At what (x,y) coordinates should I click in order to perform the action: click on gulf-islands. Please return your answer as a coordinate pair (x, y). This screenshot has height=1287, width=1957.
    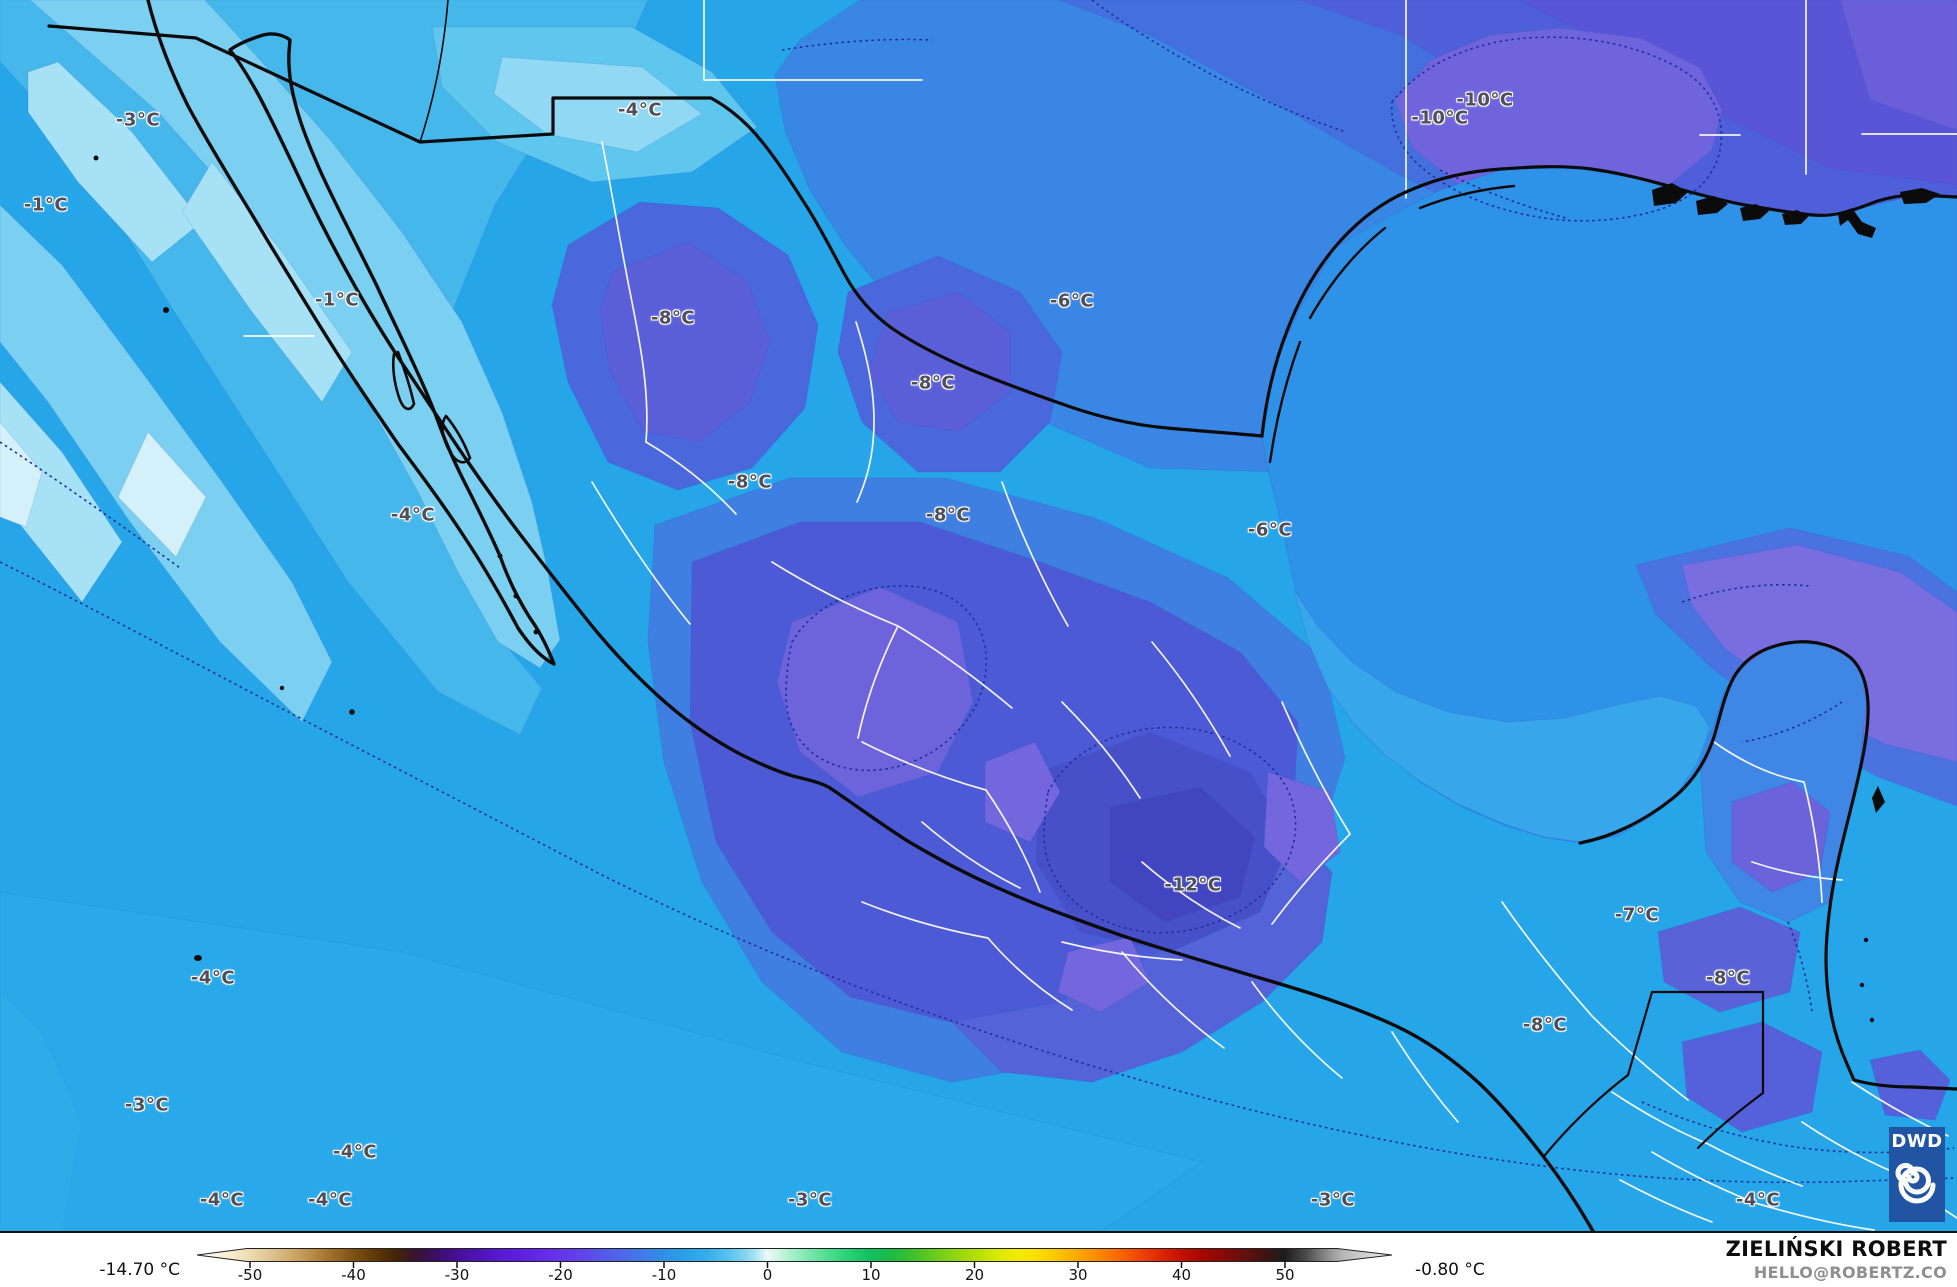
    Looking at the image, I should click on (431, 407).